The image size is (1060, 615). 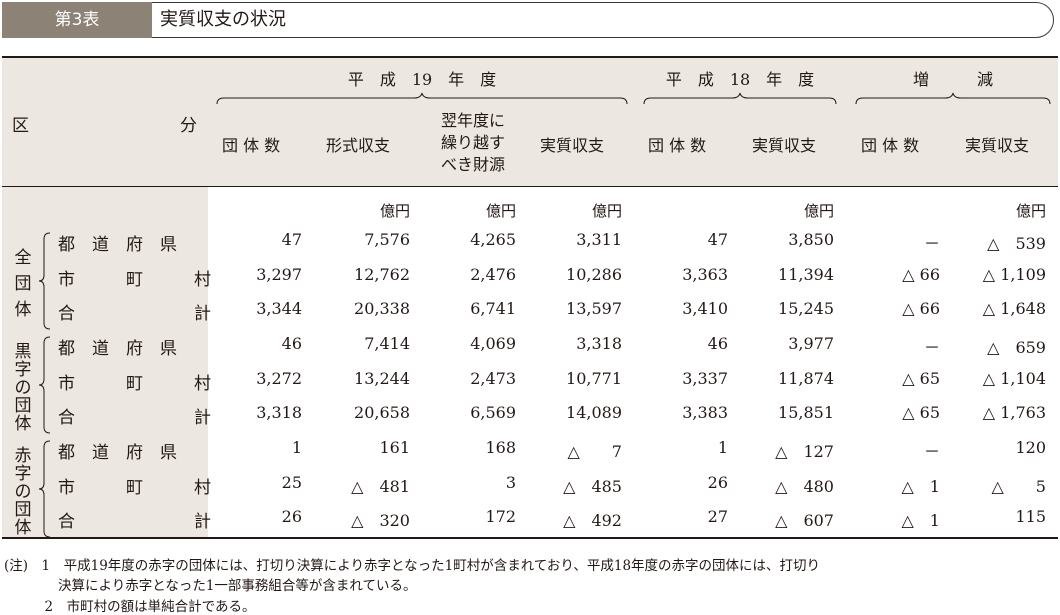 I want to click on col-change-count: 団 体 数, so click(x=890, y=145).